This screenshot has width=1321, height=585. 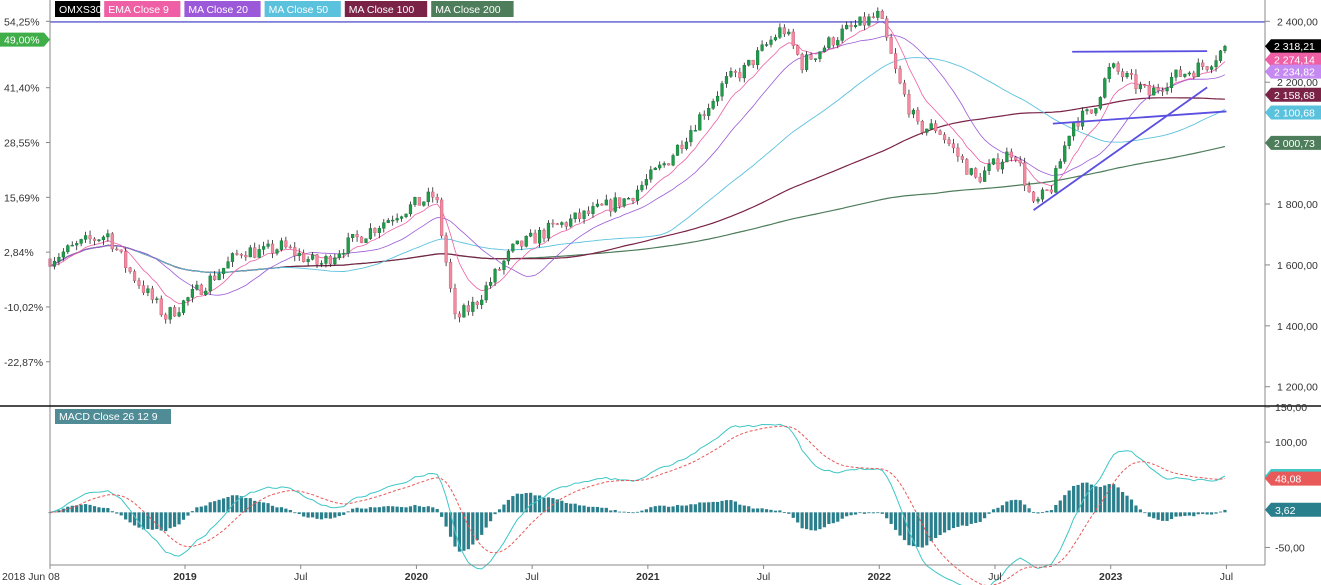 What do you see at coordinates (648, 577) in the screenshot?
I see `date-tick-label: 2021` at bounding box center [648, 577].